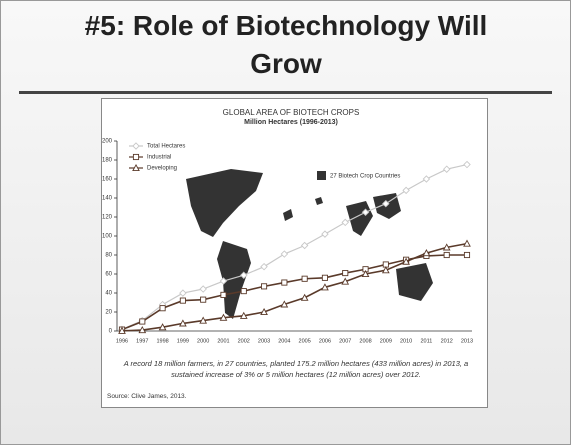 The width and height of the screenshot is (571, 445). Describe the element at coordinates (147, 396) in the screenshot. I see `source: Source: Clive James, 2013.` at that location.